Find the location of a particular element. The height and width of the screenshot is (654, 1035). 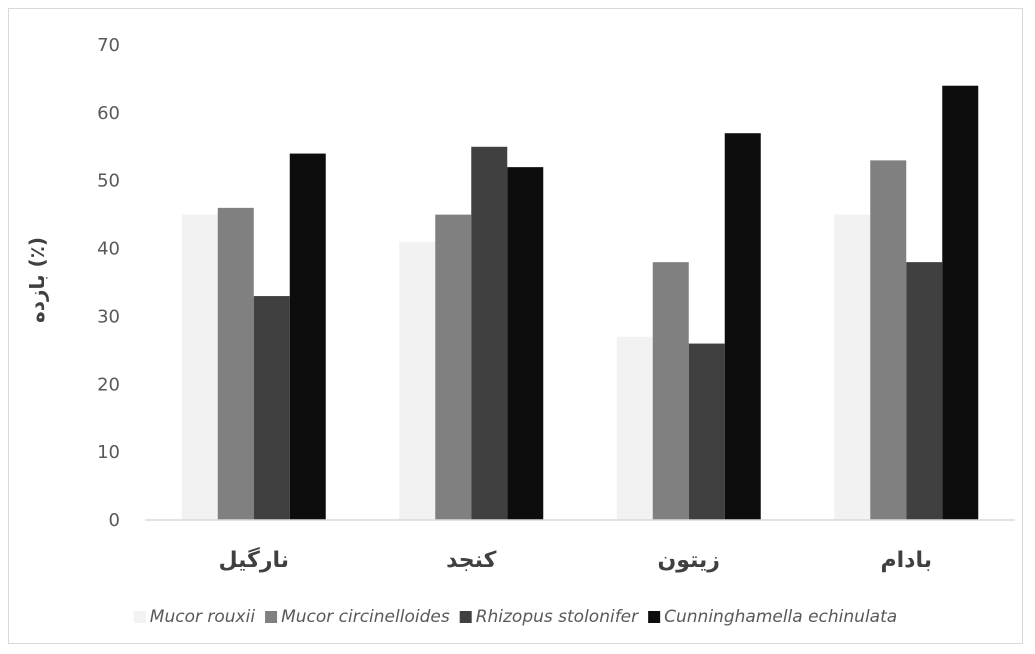

y-tick-label: 20 is located at coordinates (108, 384).